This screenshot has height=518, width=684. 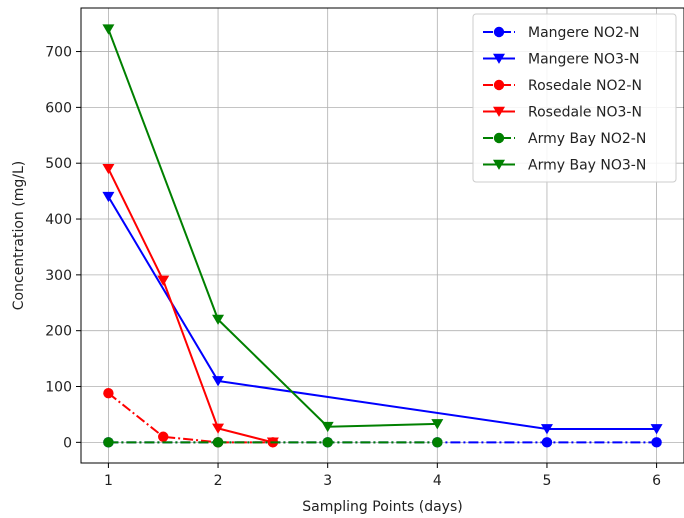 What do you see at coordinates (58, 220) in the screenshot?
I see `y-tick-label: 400` at bounding box center [58, 220].